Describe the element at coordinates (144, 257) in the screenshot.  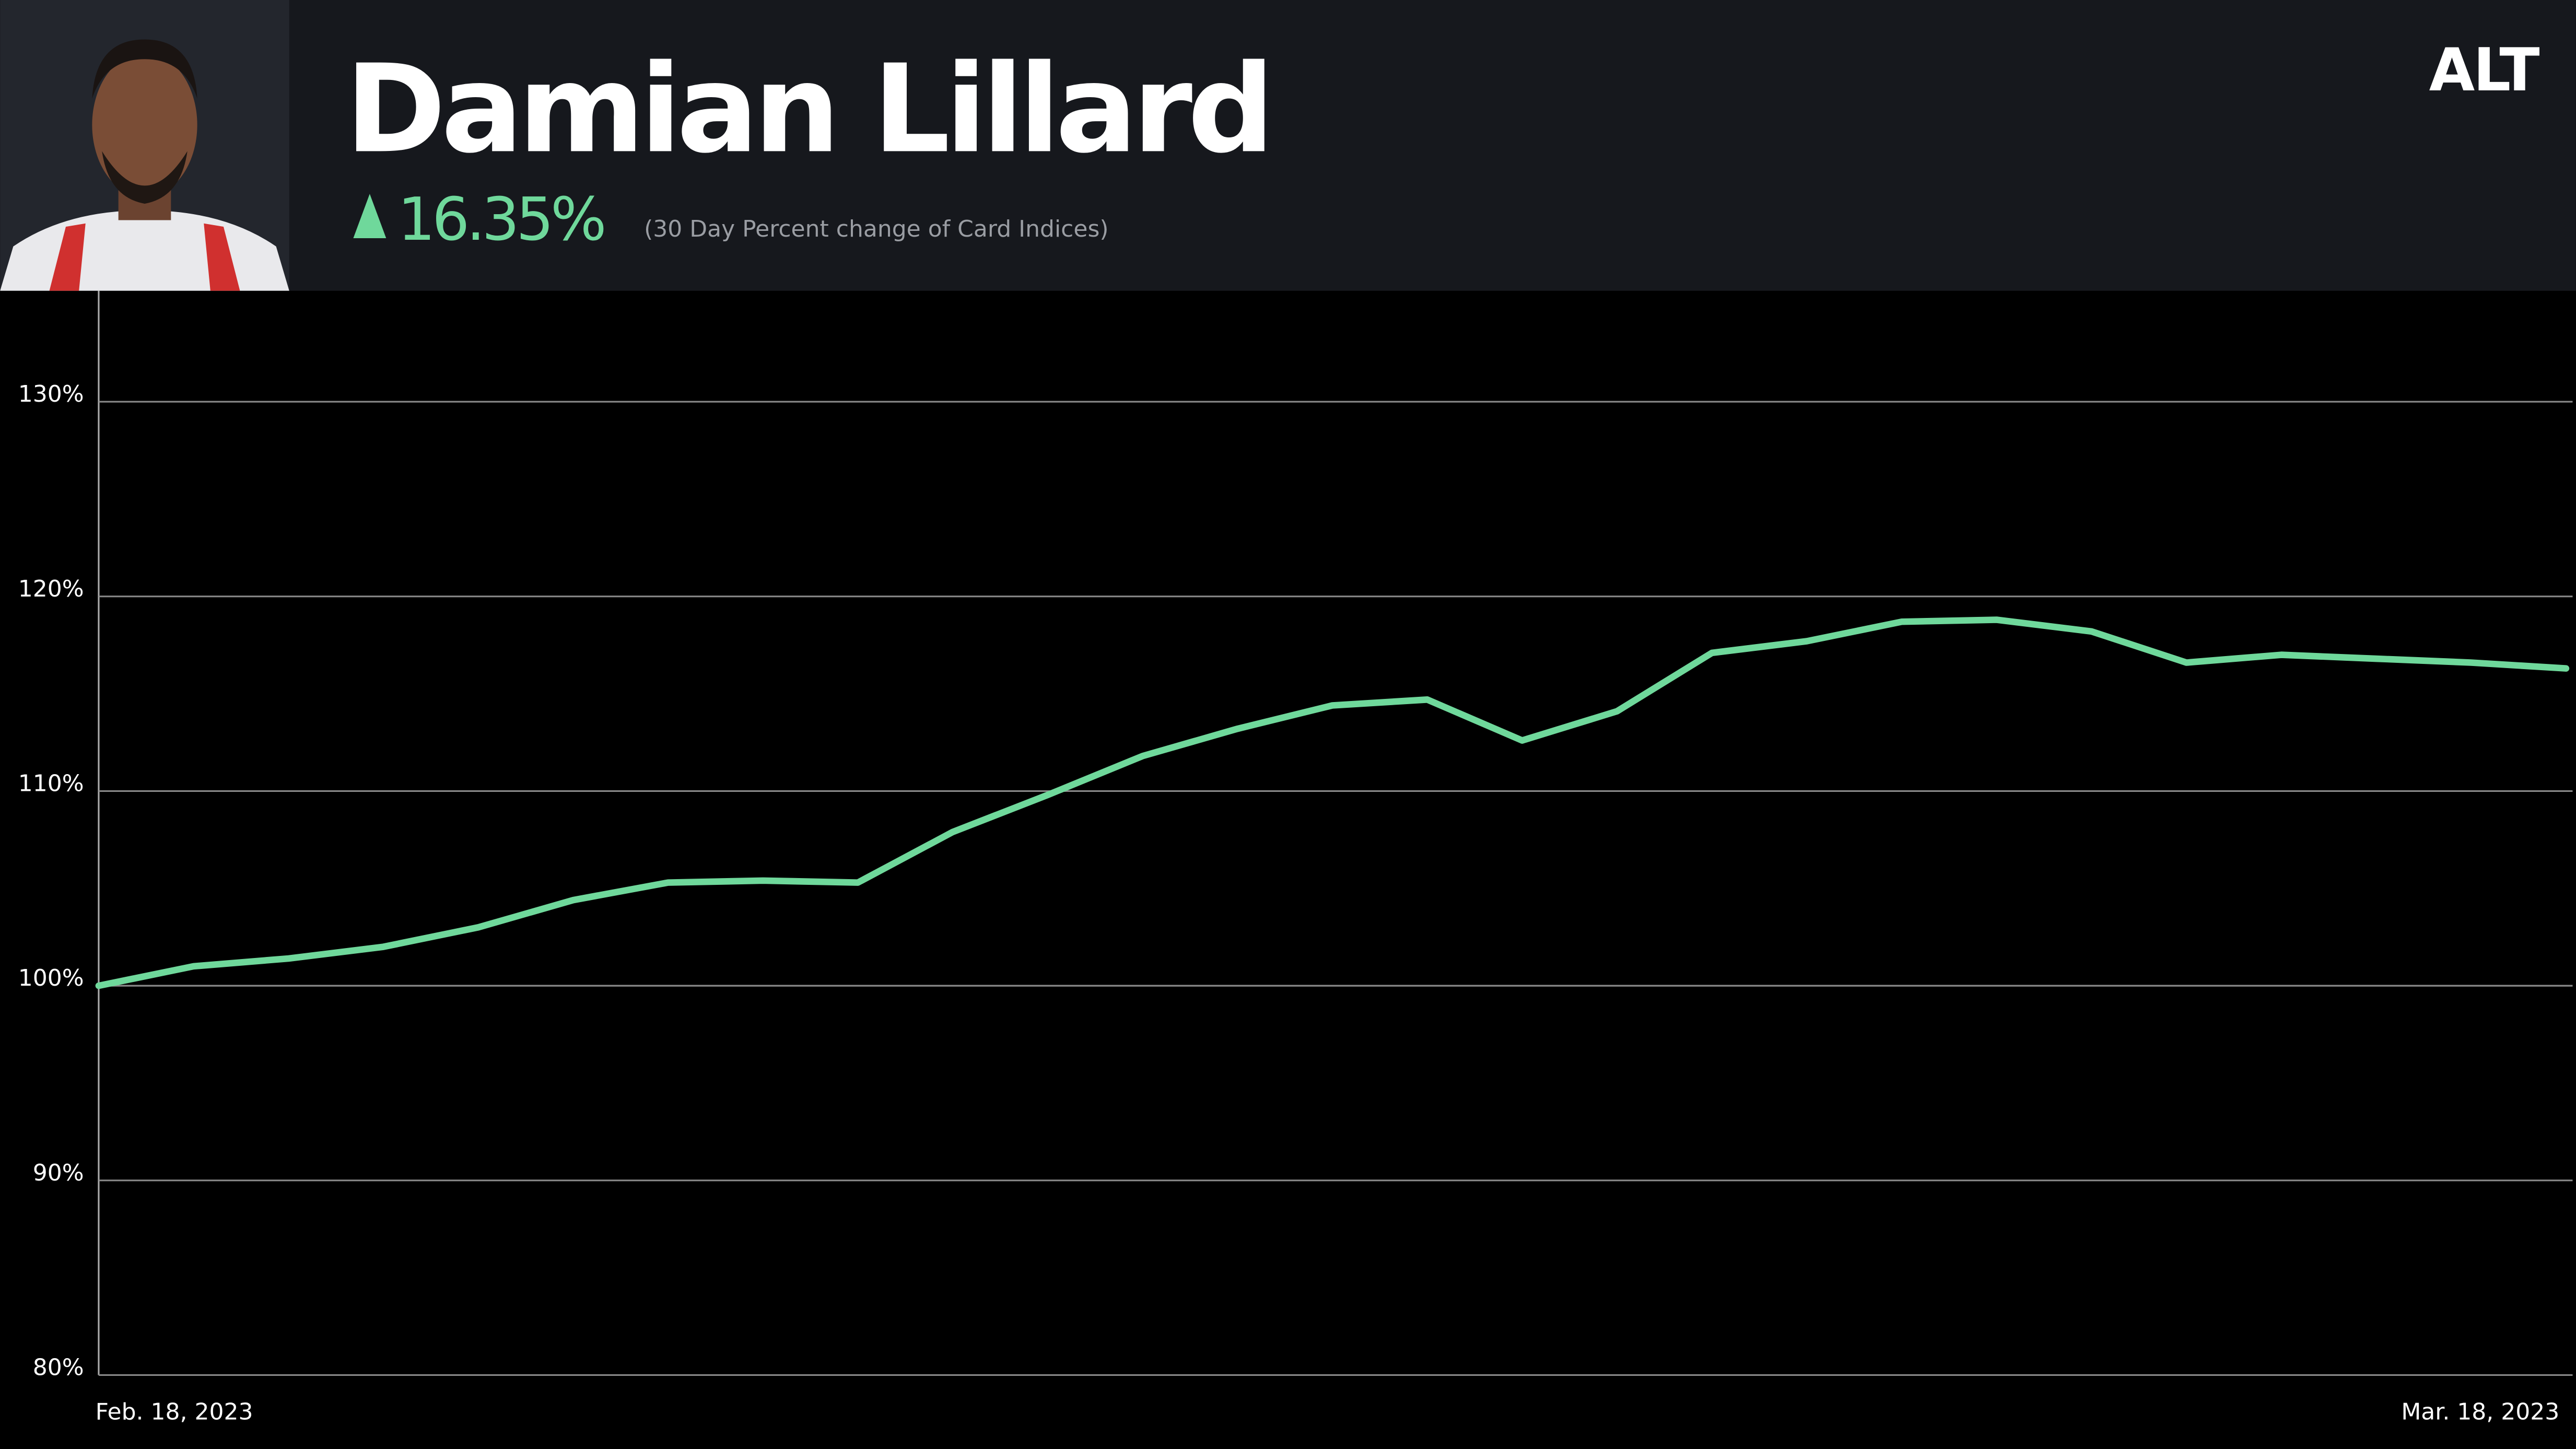
I see `jersey-trim` at that location.